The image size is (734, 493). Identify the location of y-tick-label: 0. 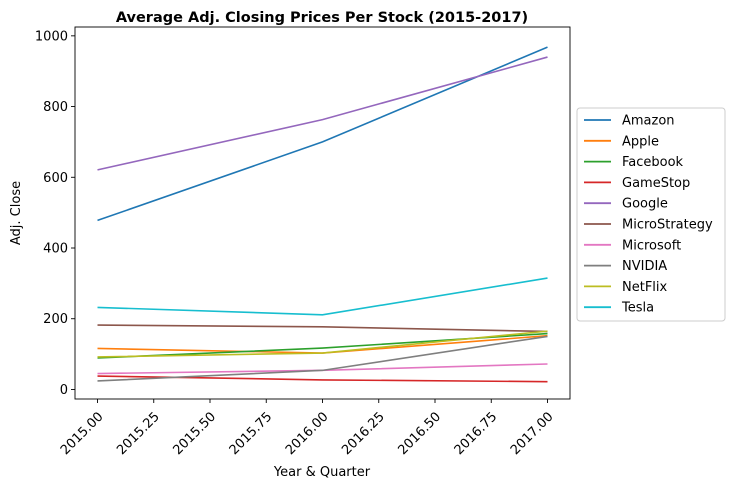
(64, 390).